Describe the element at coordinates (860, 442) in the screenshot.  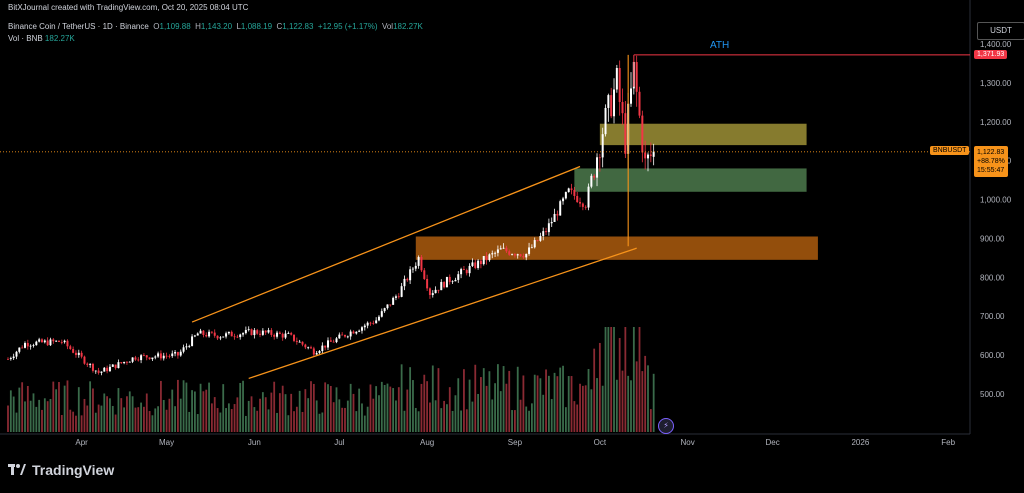
I see `time-tick-label: 2026` at that location.